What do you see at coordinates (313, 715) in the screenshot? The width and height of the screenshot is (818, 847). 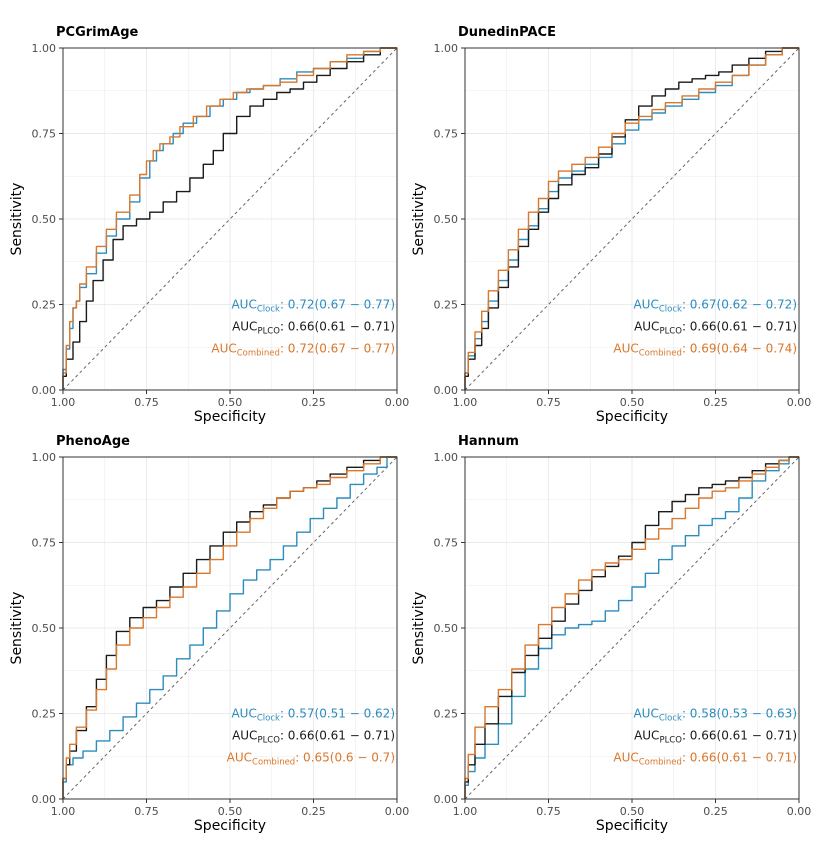 I see `auc-label-clock: AUCClock: 0.57(0.51 − 0.62)` at bounding box center [313, 715].